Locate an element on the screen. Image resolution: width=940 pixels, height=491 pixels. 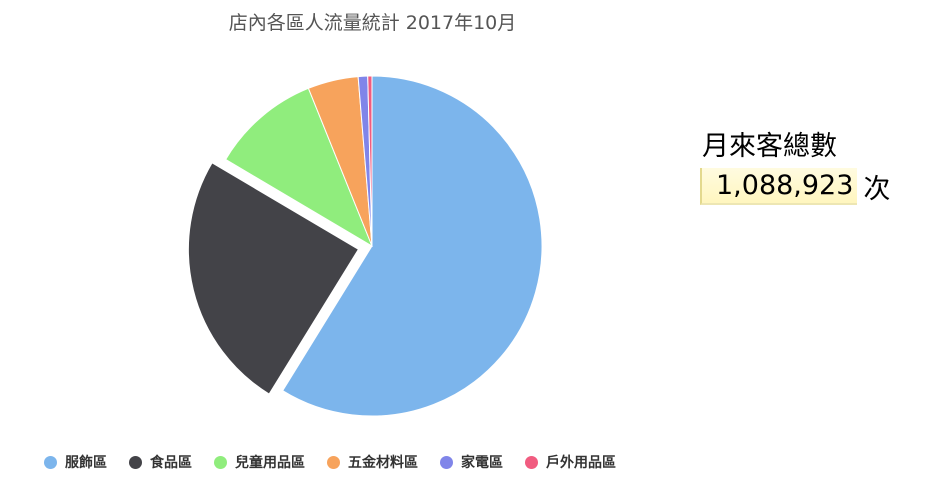
legend-label: 食品區 is located at coordinates (171, 463).